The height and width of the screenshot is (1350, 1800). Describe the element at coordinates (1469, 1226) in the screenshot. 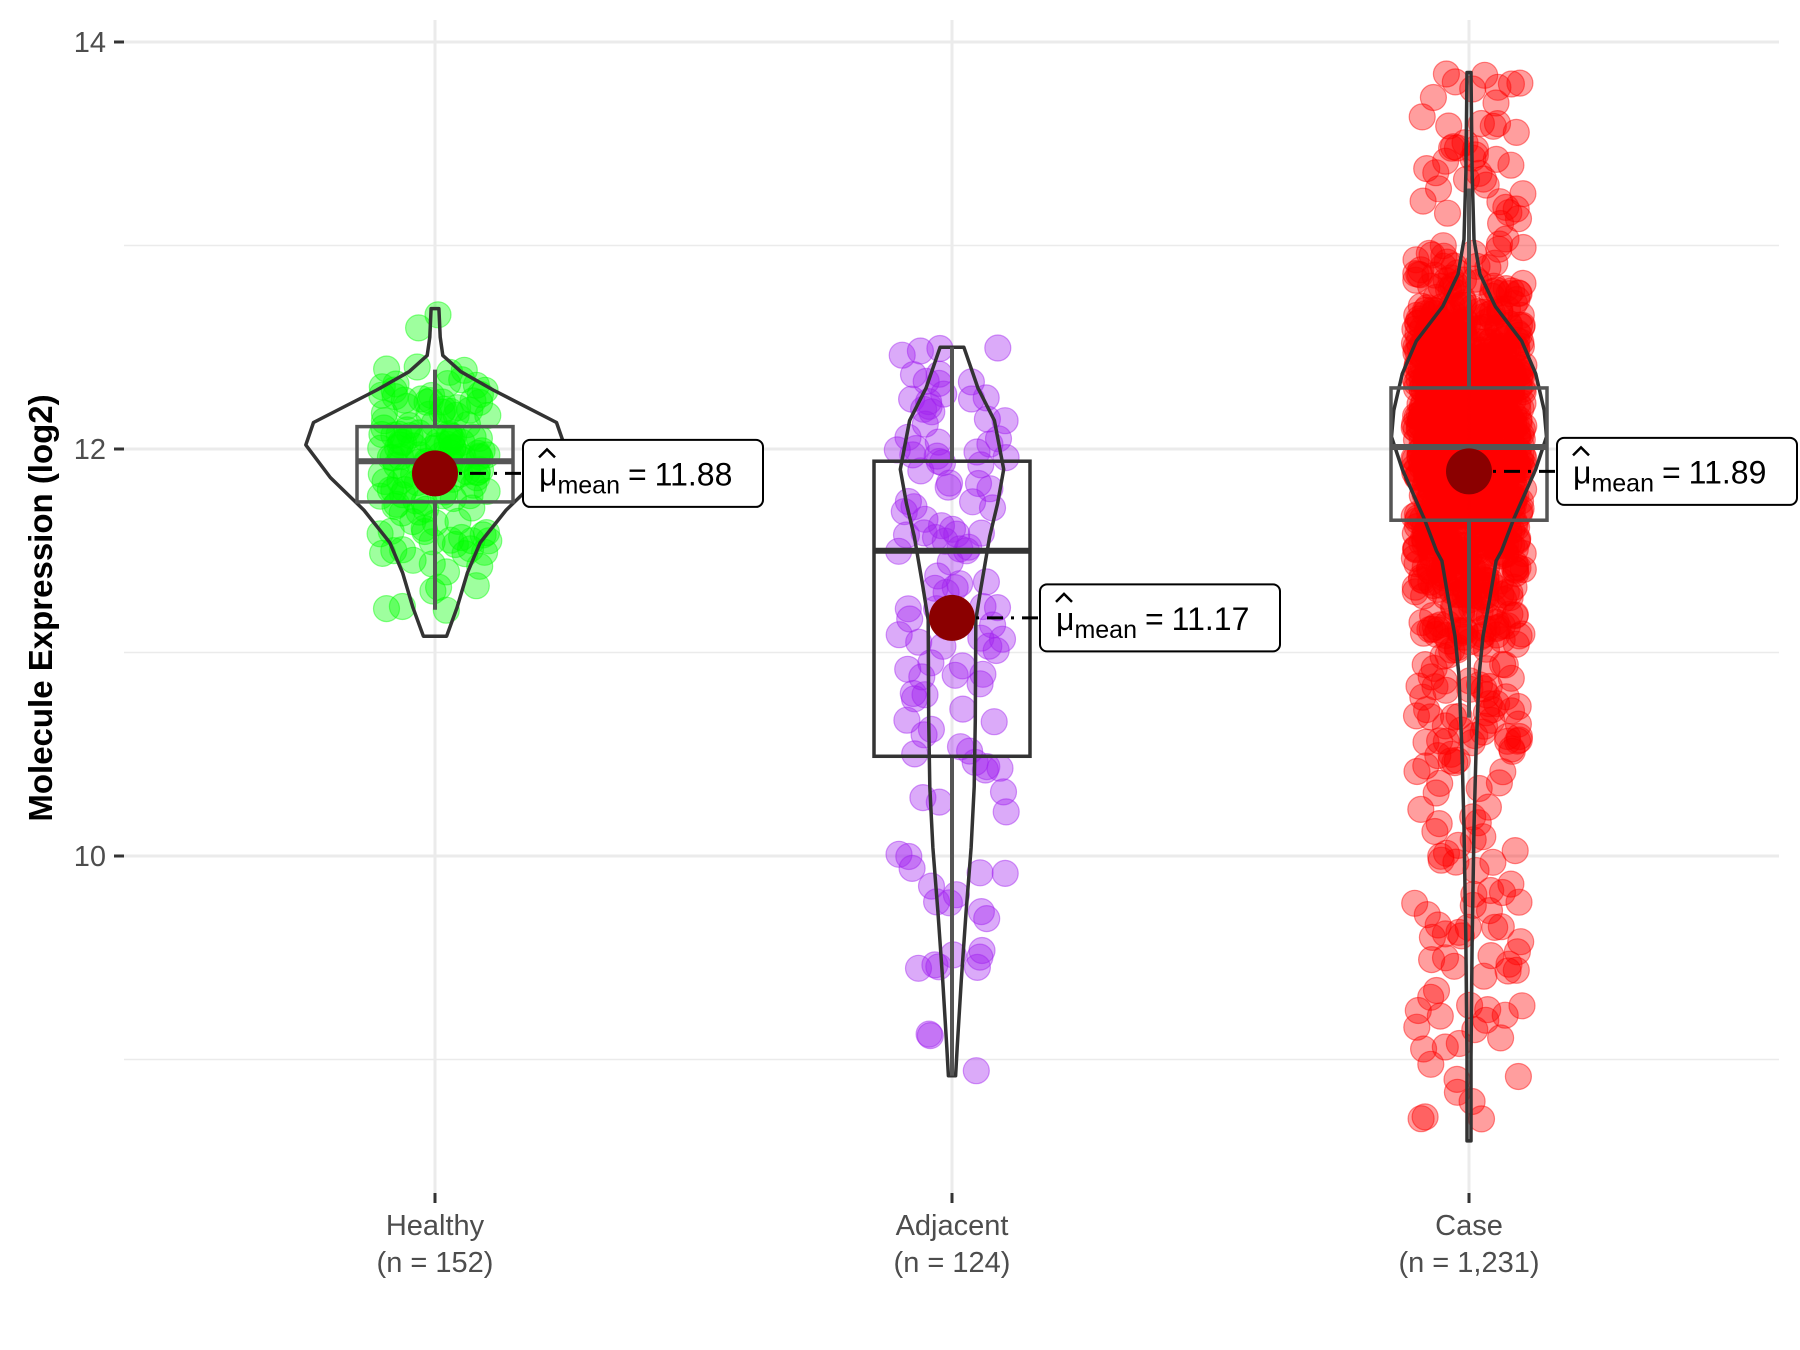

I see `x-tick-label: Case` at that location.